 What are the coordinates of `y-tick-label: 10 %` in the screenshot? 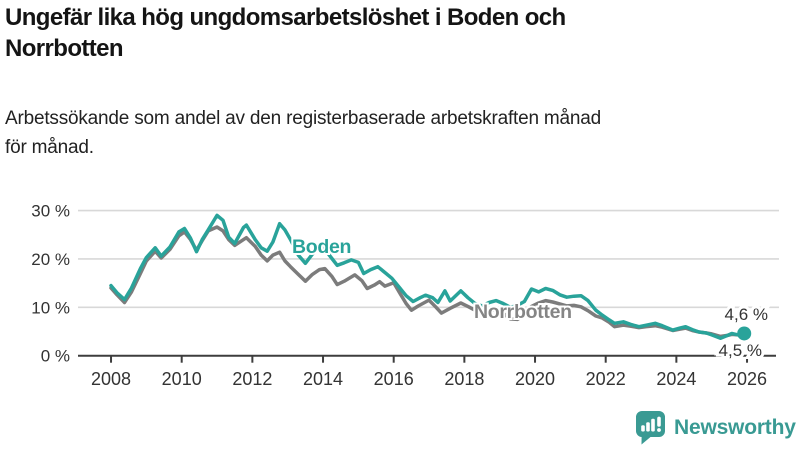 It's located at (50, 307).